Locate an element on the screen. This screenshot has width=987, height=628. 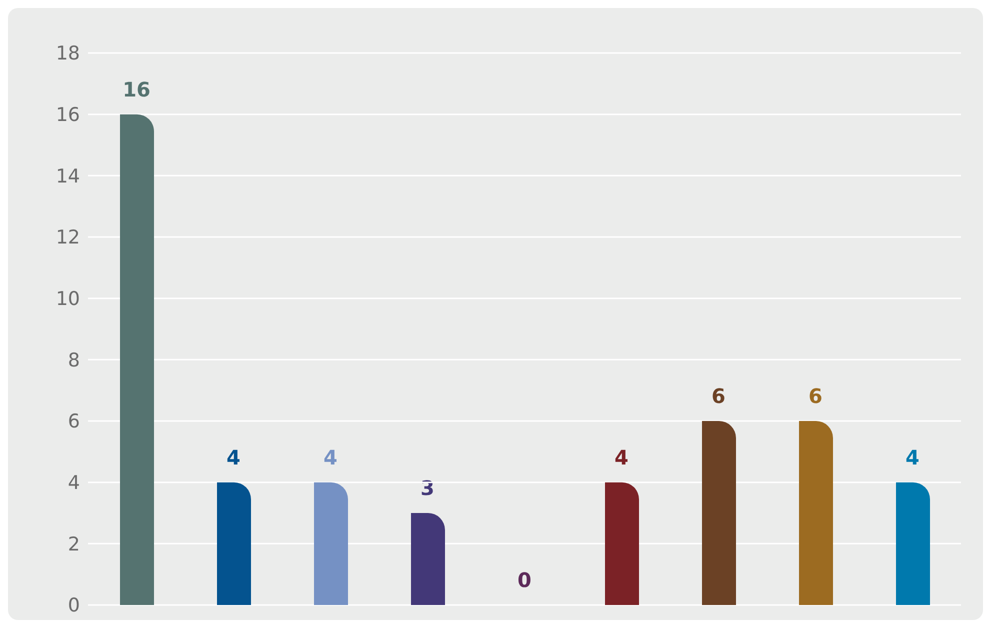
y-tick-label: 6 is located at coordinates (74, 421).